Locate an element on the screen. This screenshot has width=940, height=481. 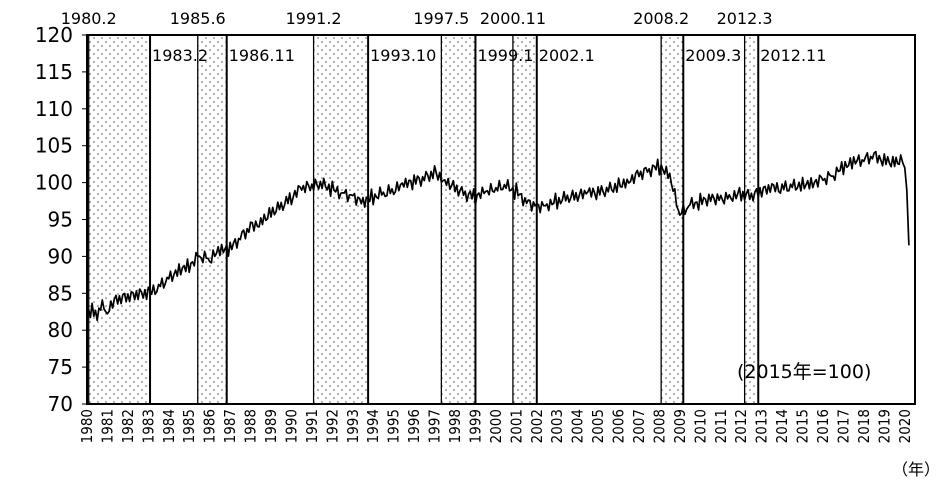
x-tick-label: 1982 is located at coordinates (128, 426).